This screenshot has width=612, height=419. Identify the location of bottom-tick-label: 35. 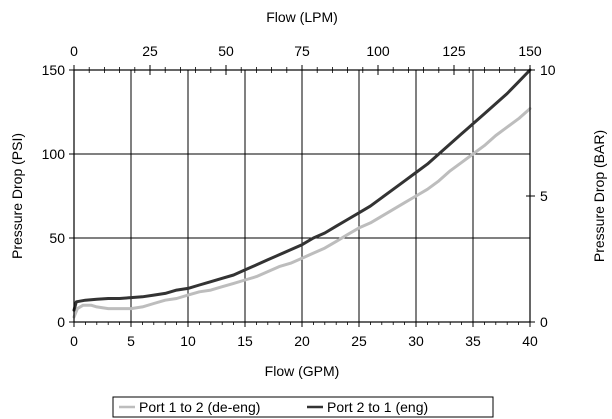
(473, 341).